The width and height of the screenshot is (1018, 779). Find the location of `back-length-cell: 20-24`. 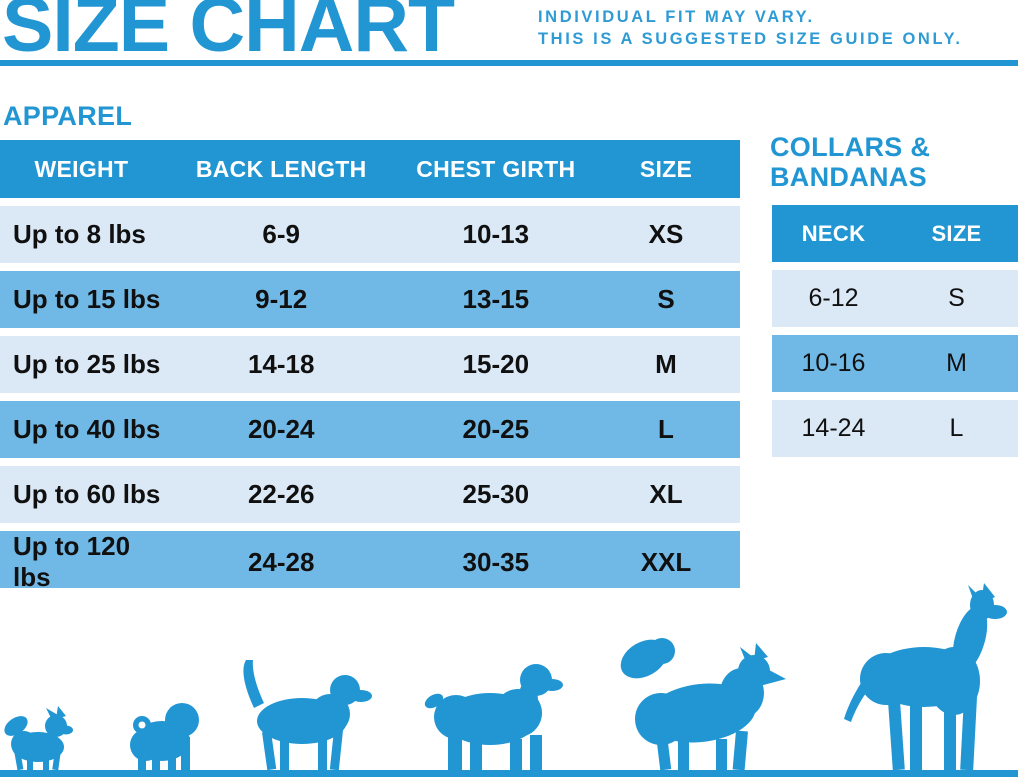

back-length-cell: 20-24 is located at coordinates (281, 429).